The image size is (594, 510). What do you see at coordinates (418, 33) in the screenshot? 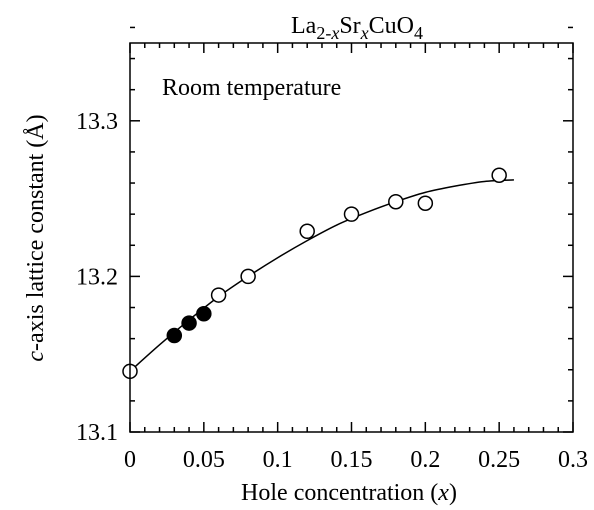
I see `title-part-sub-4: 4` at bounding box center [418, 33].